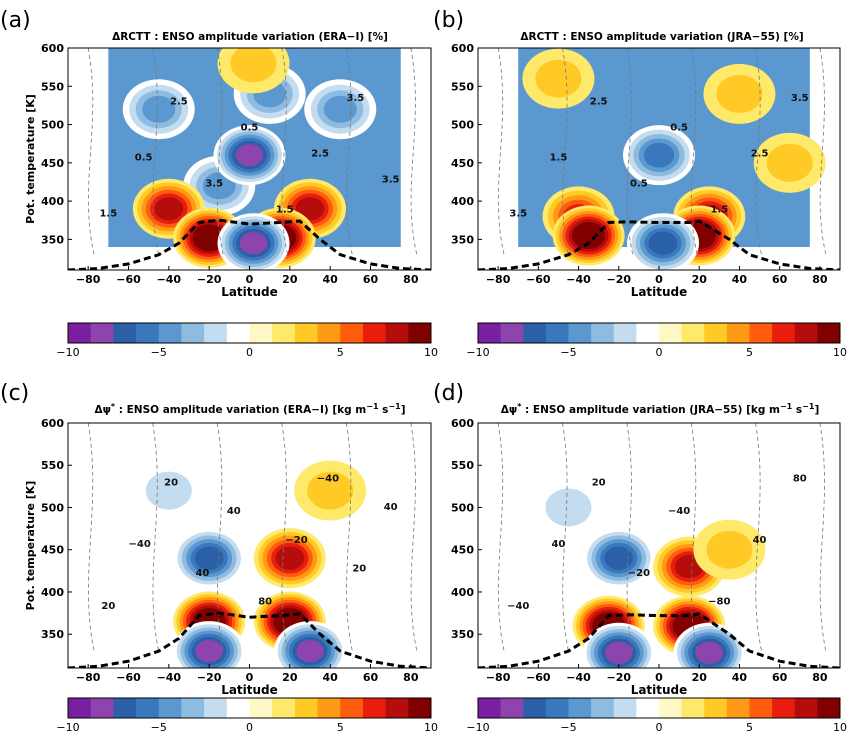 This screenshot has width=850, height=732. What do you see at coordinates (448, 20) in the screenshot?
I see `panel-label: (b)` at bounding box center [448, 20].